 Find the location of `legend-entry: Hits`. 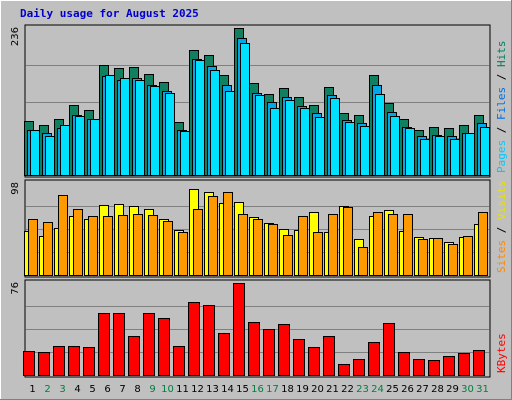

legend-entry: Hits is located at coordinates (501, 54).